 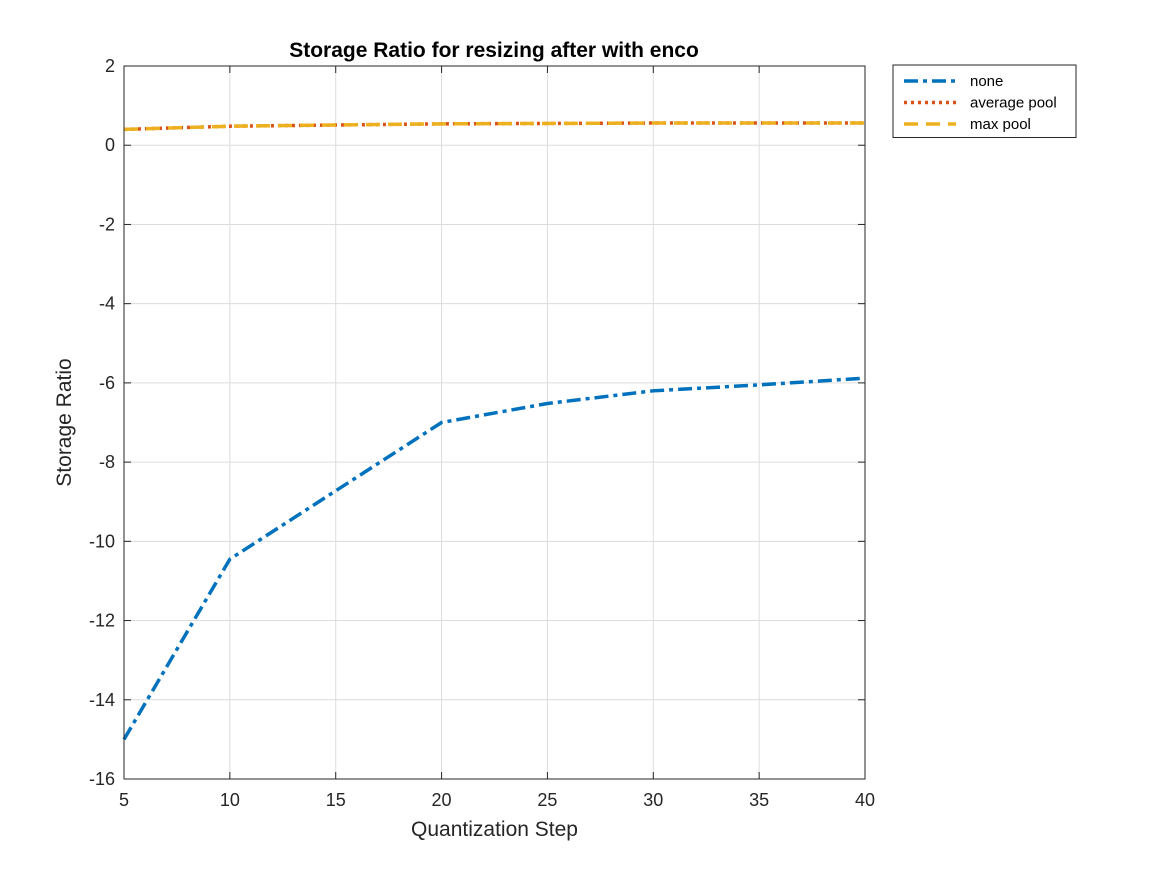 I want to click on y-tick-label: -4, so click(x=107, y=304).